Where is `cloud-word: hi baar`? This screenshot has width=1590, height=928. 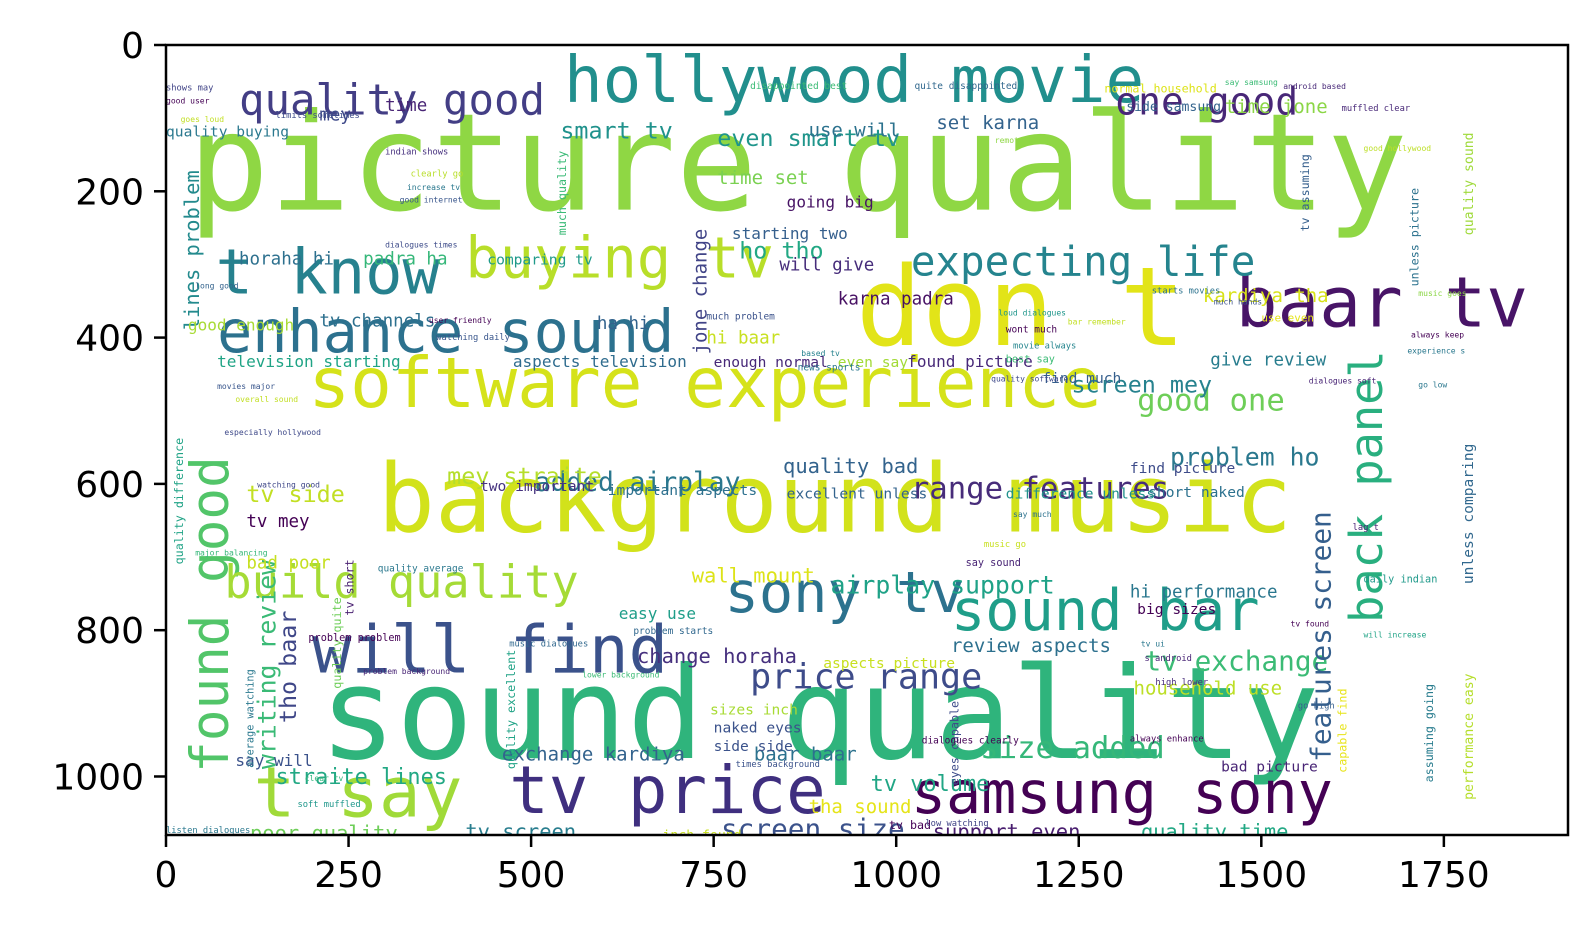
cloud-word: hi baar is located at coordinates (743, 338).